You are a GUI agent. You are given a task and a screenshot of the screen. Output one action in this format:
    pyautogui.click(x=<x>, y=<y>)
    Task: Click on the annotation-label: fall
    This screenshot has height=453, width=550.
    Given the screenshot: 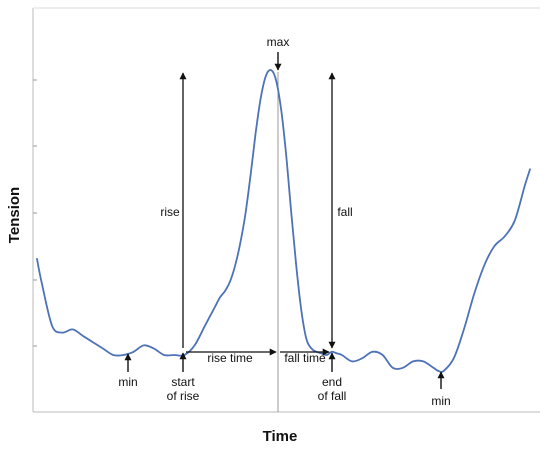 What is the action you would take?
    pyautogui.click(x=344, y=212)
    